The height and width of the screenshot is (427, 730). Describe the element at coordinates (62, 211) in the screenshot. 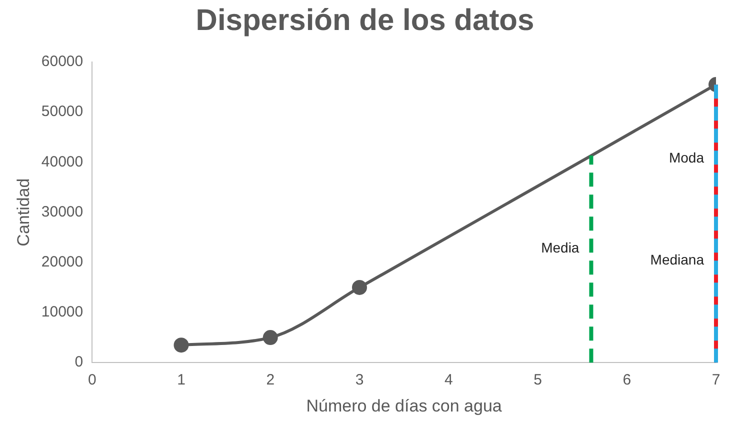

I see `y-tick-label: 30000` at that location.